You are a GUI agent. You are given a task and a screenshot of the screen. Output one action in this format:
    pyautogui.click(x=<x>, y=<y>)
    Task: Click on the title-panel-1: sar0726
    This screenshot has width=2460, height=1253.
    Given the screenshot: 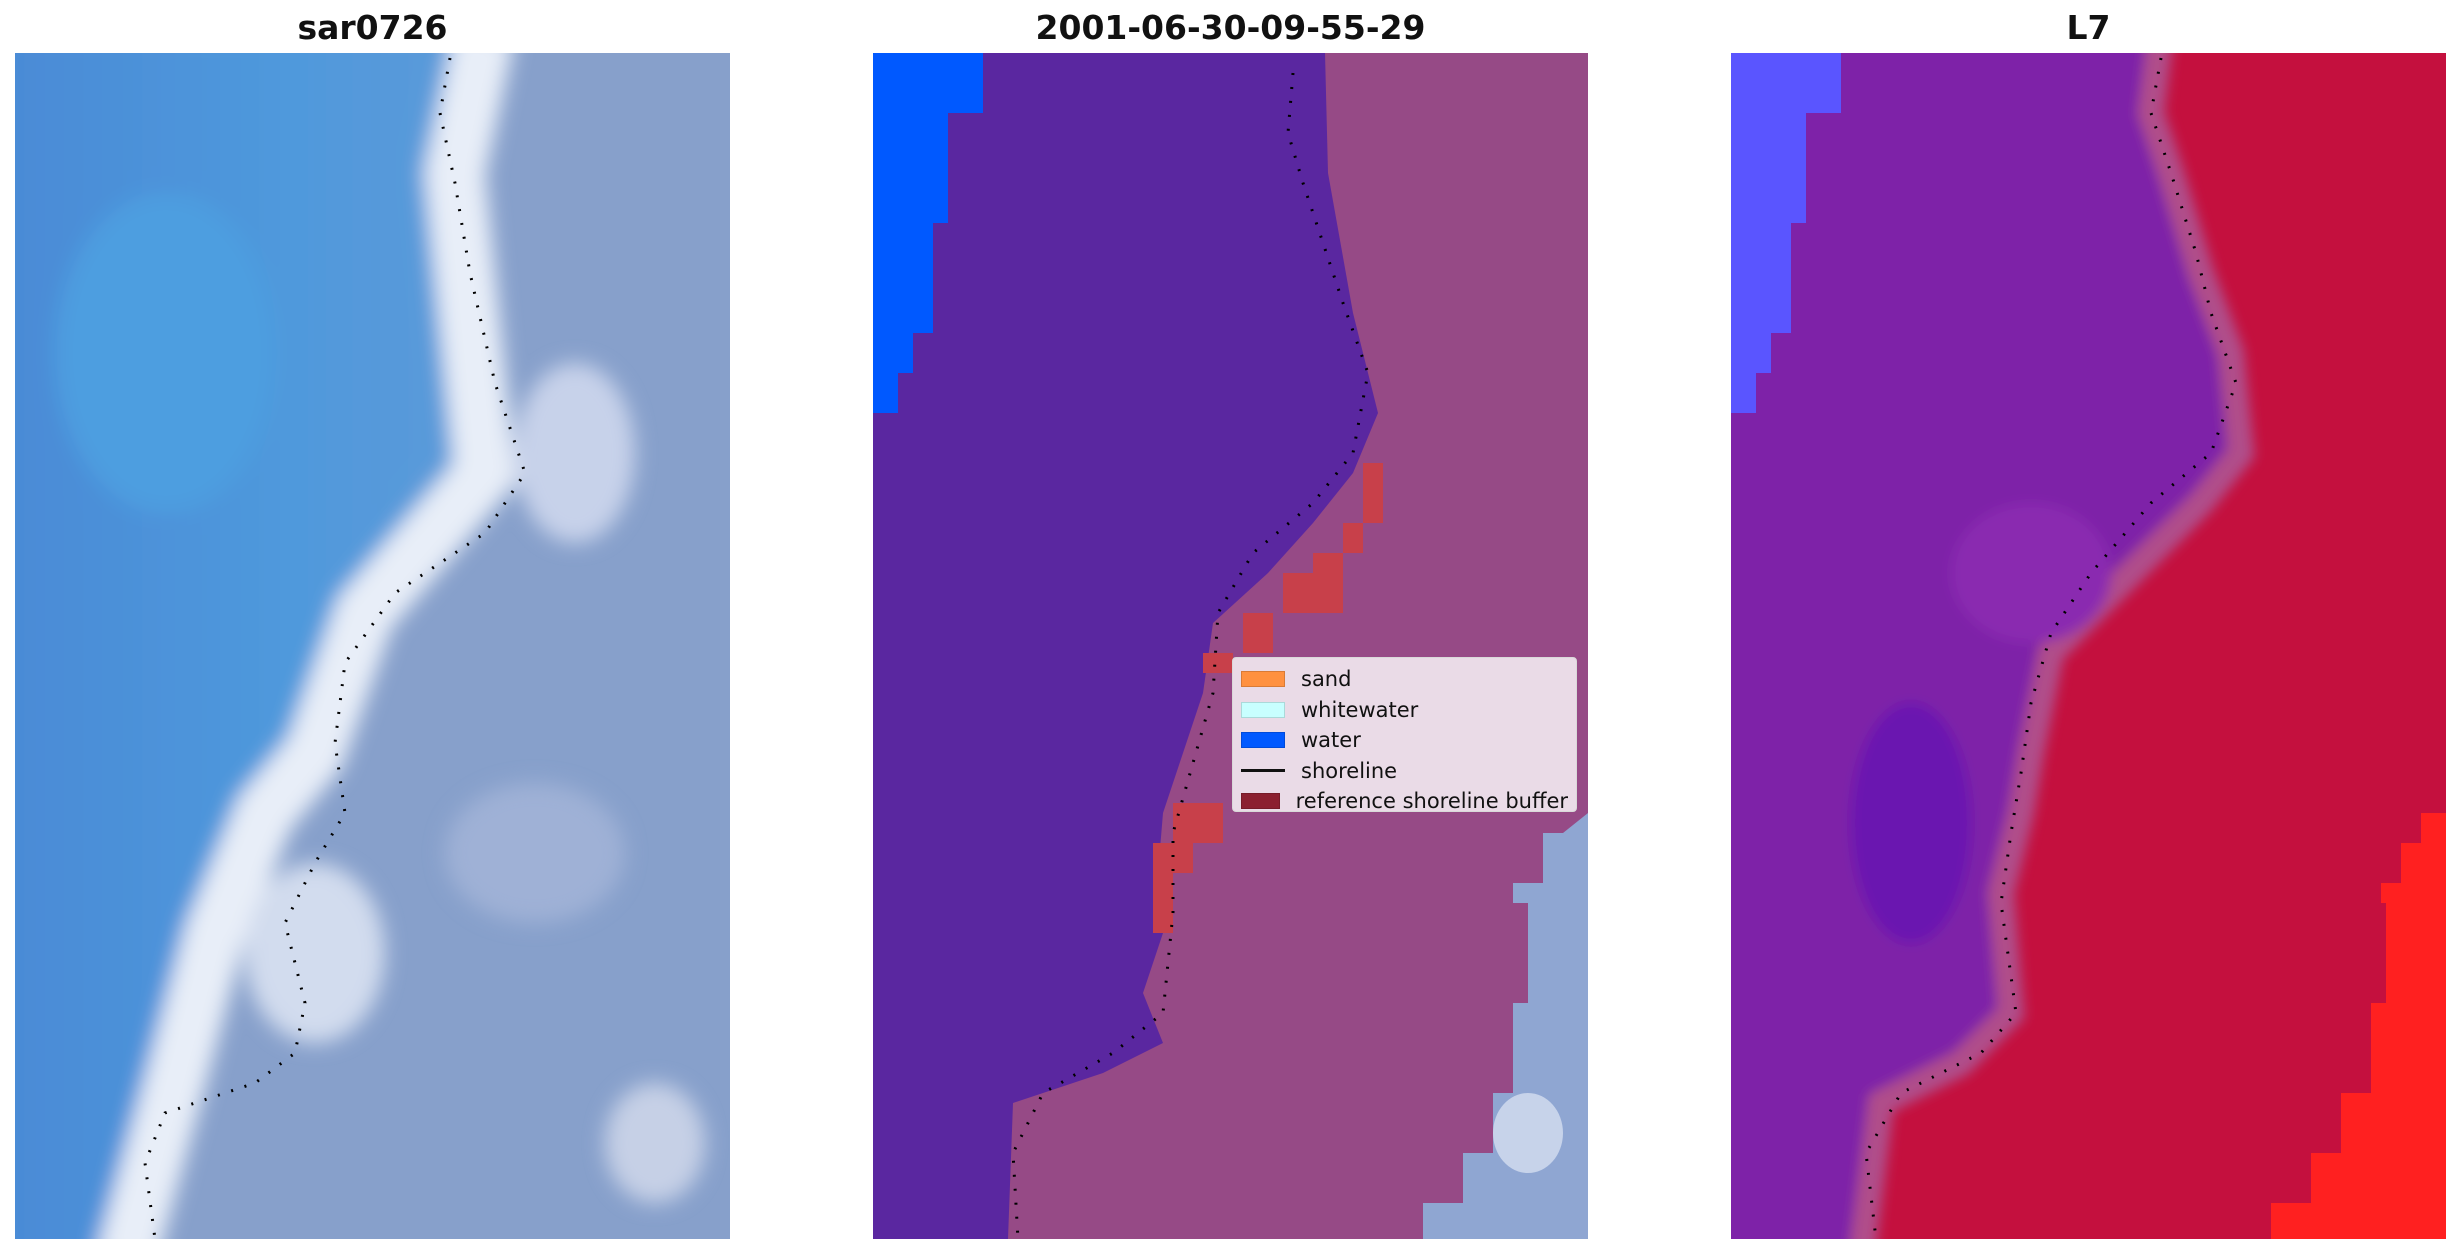 What is the action you would take?
    pyautogui.click(x=372, y=27)
    